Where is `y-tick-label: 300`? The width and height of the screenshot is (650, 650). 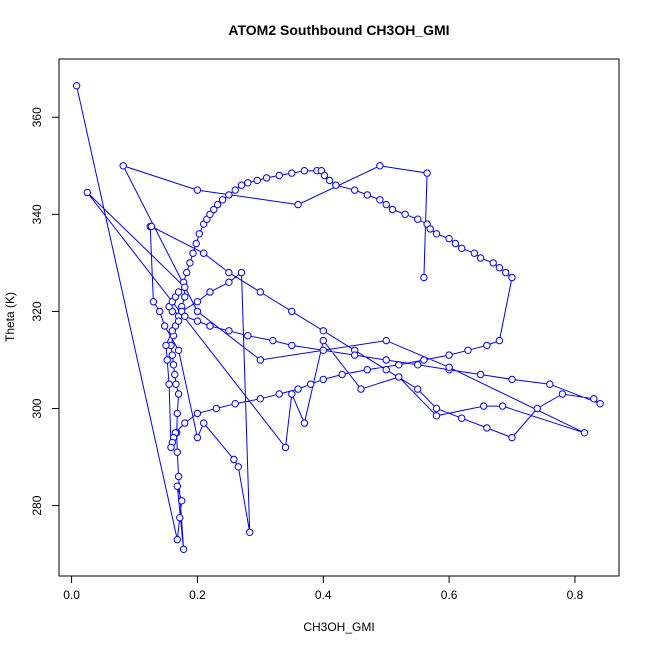 y-tick-label: 300 is located at coordinates (37, 408).